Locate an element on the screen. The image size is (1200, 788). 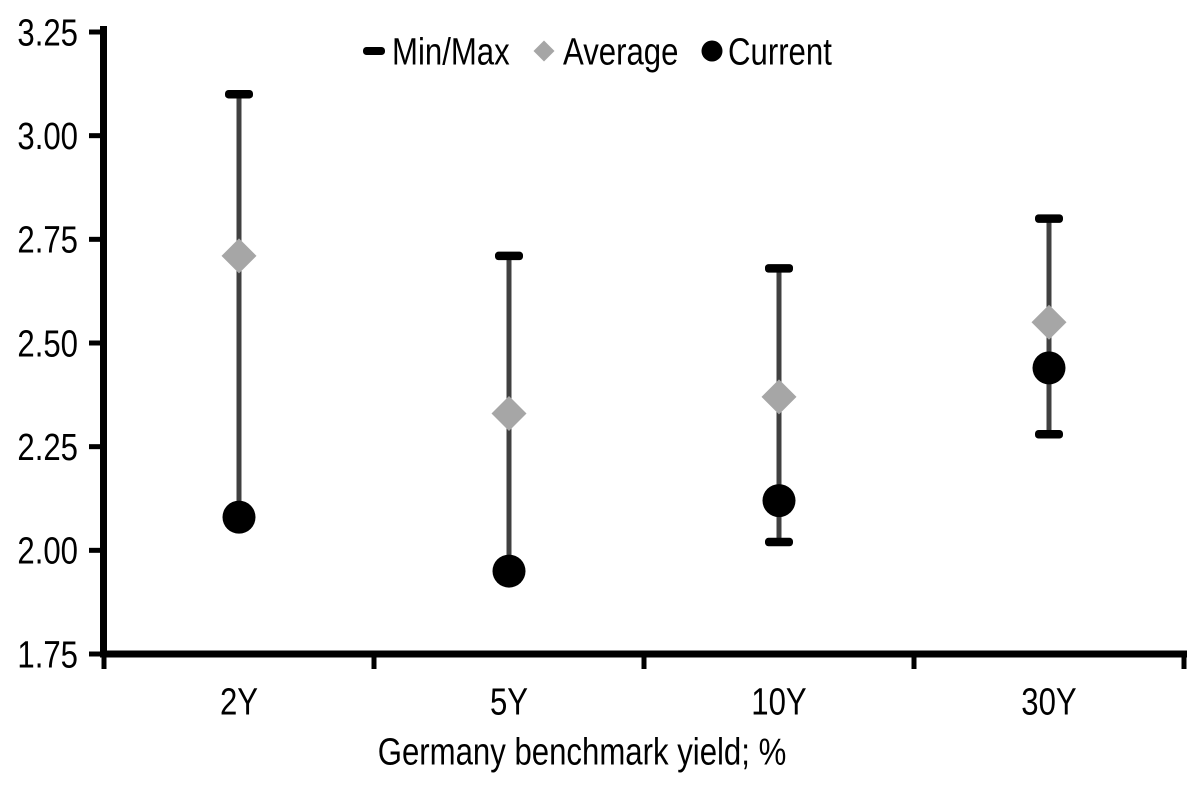
min-cap-10y is located at coordinates (779, 542).